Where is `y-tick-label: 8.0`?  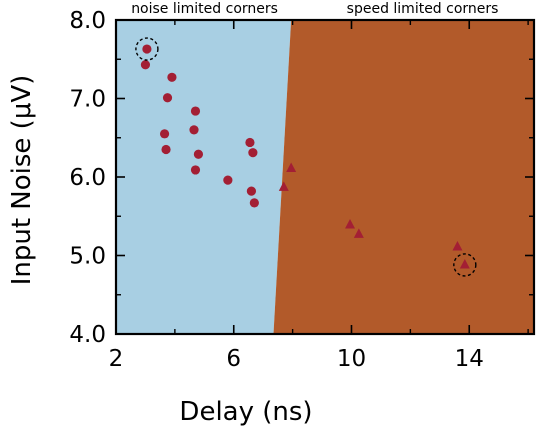 y-tick-label: 8.0 is located at coordinates (87, 21).